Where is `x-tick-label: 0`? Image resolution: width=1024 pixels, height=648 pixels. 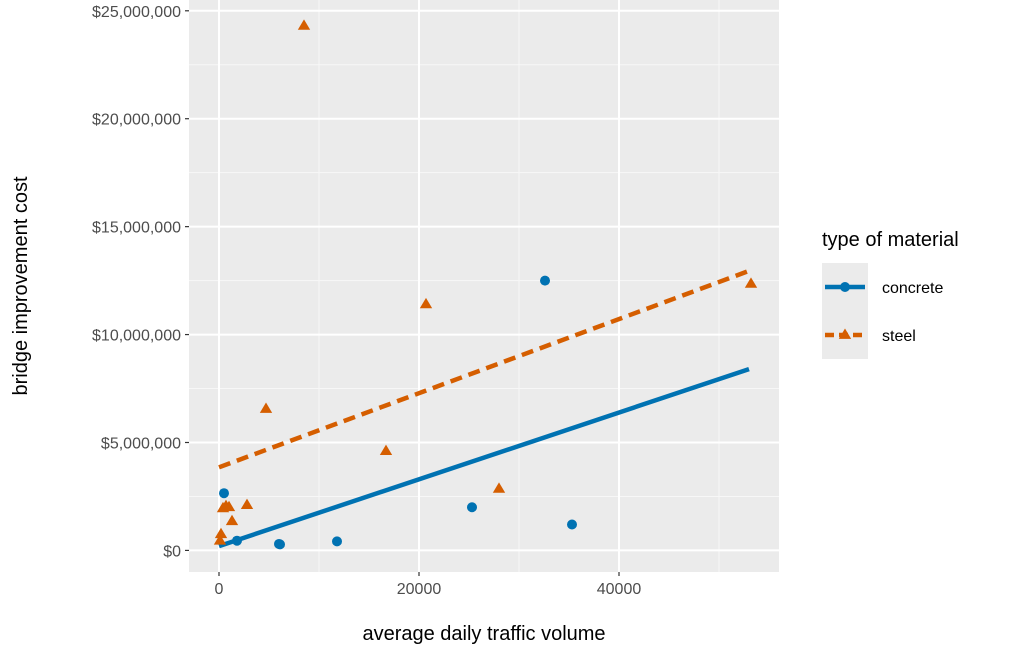
x-tick-label: 0 is located at coordinates (219, 589).